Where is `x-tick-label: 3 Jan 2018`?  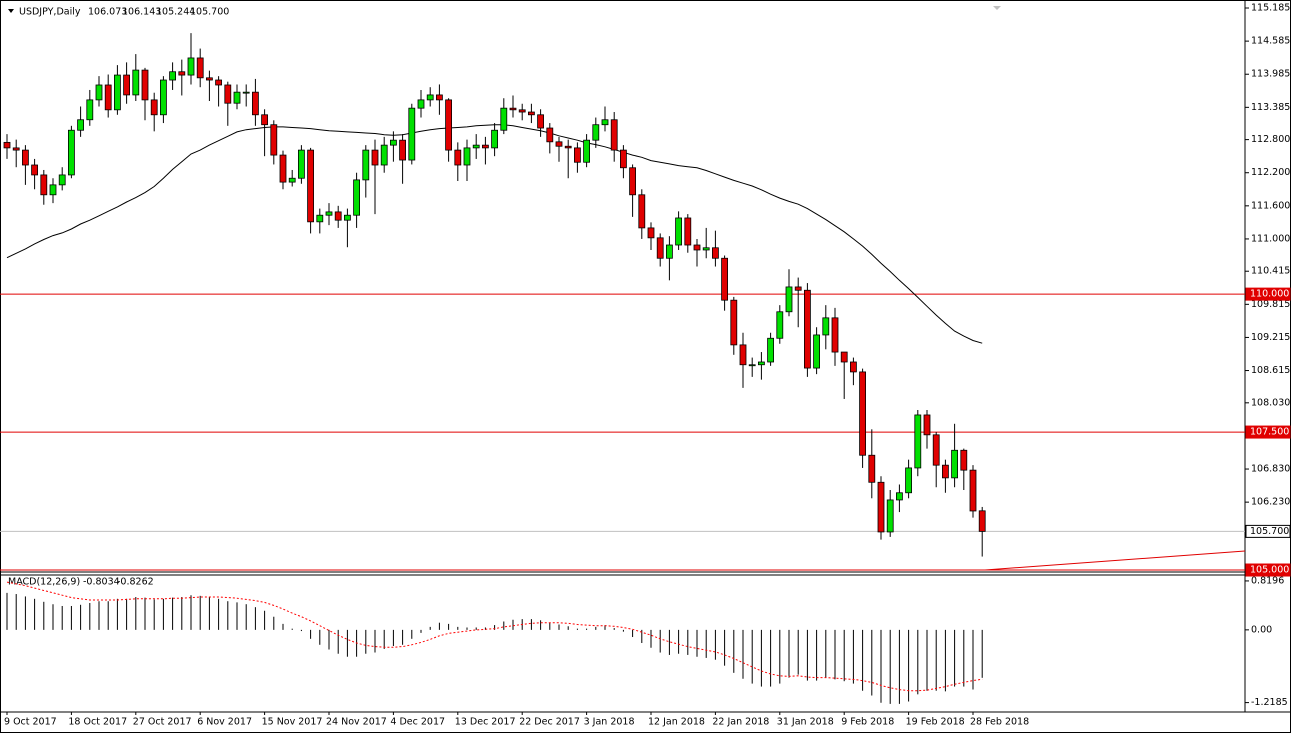
x-tick-label: 3 Jan 2018 is located at coordinates (609, 722).